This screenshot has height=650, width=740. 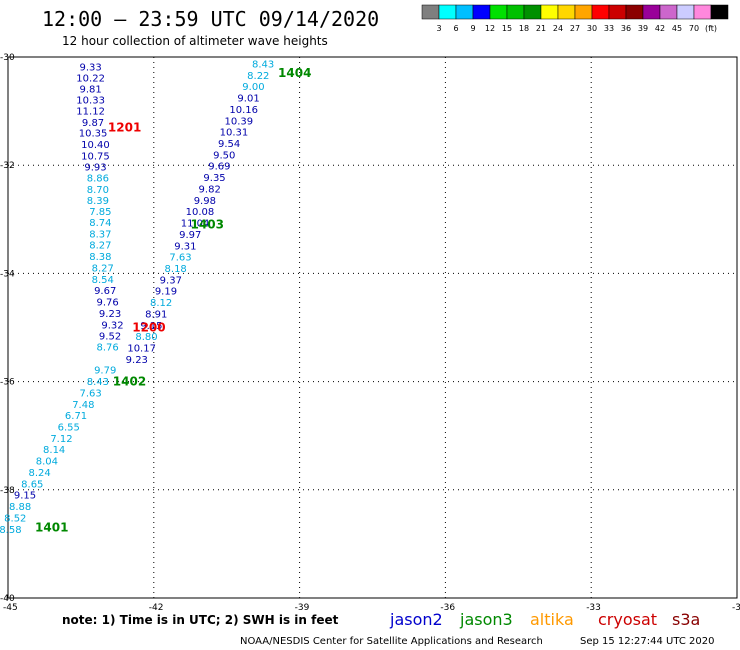 I want to click on swh-value: 9.01, so click(x=248, y=99).